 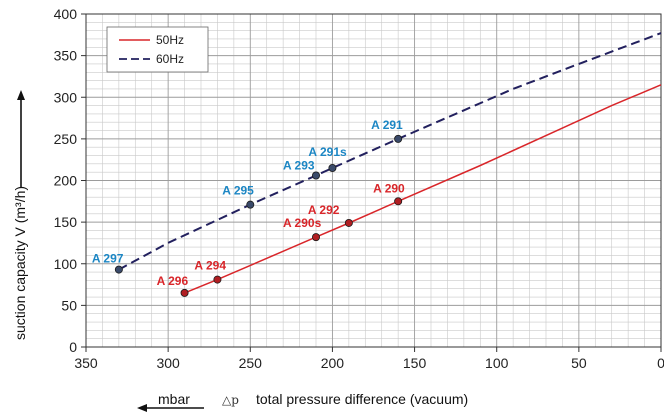 What do you see at coordinates (324, 210) in the screenshot?
I see `model-annotation: A 292` at bounding box center [324, 210].